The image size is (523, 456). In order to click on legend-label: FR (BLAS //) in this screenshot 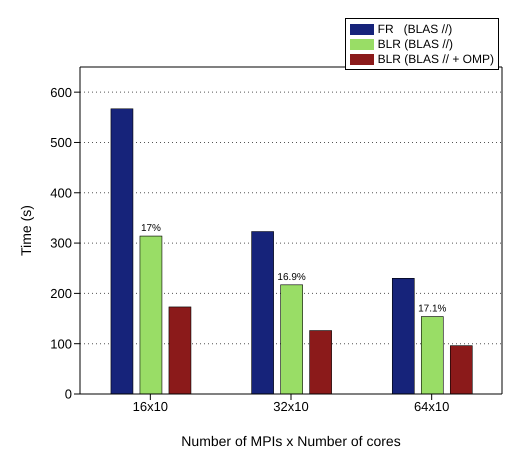, I will do `click(415, 29)`.